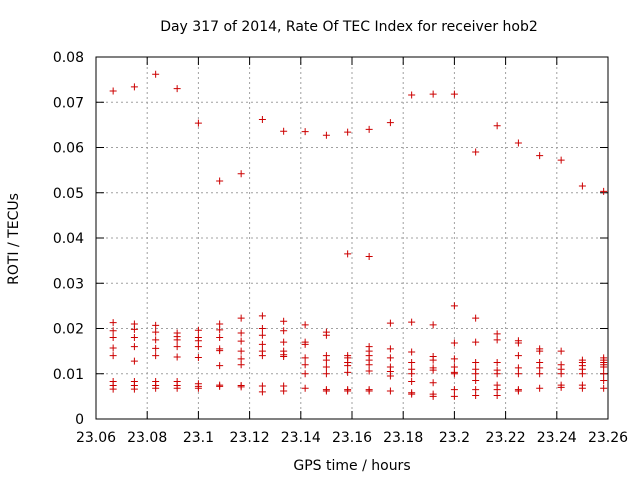  What do you see at coordinates (454, 438) in the screenshot?
I see `x-tick-label: 23.2` at bounding box center [454, 438].